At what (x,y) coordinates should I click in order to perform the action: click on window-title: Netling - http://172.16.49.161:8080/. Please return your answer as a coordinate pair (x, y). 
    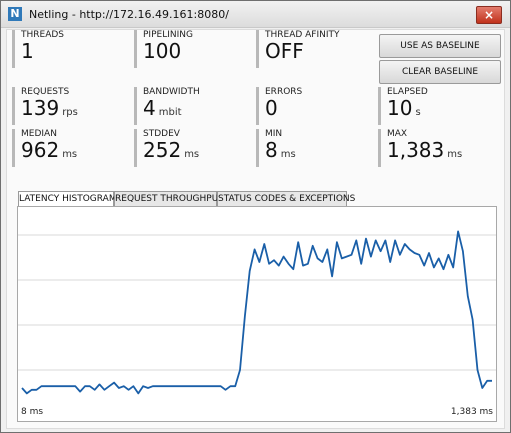
    Looking at the image, I should click on (129, 14).